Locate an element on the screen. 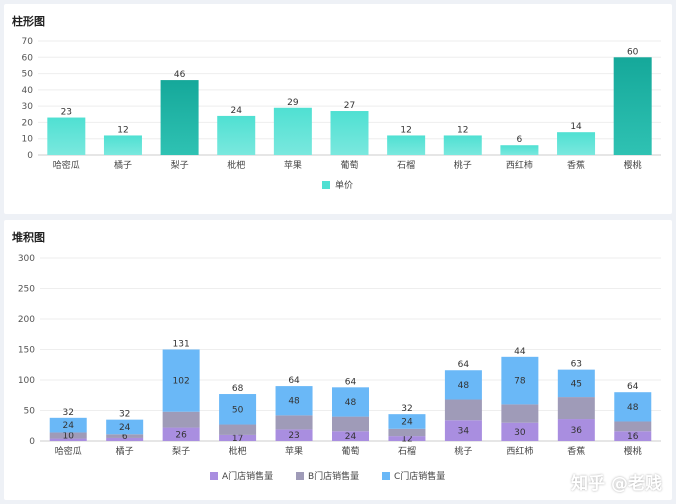 The width and height of the screenshot is (676, 504). stack-total-label: 68 is located at coordinates (238, 389).